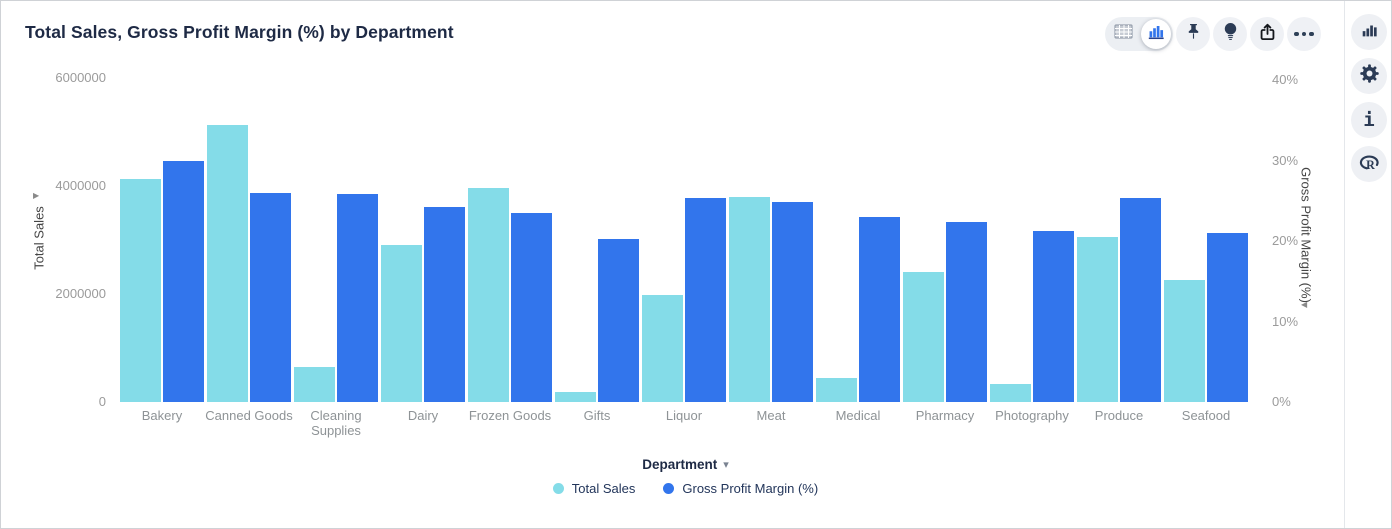 The image size is (1392, 529). What do you see at coordinates (945, 415) in the screenshot?
I see `x-category-label: Pharmacy` at bounding box center [945, 415].